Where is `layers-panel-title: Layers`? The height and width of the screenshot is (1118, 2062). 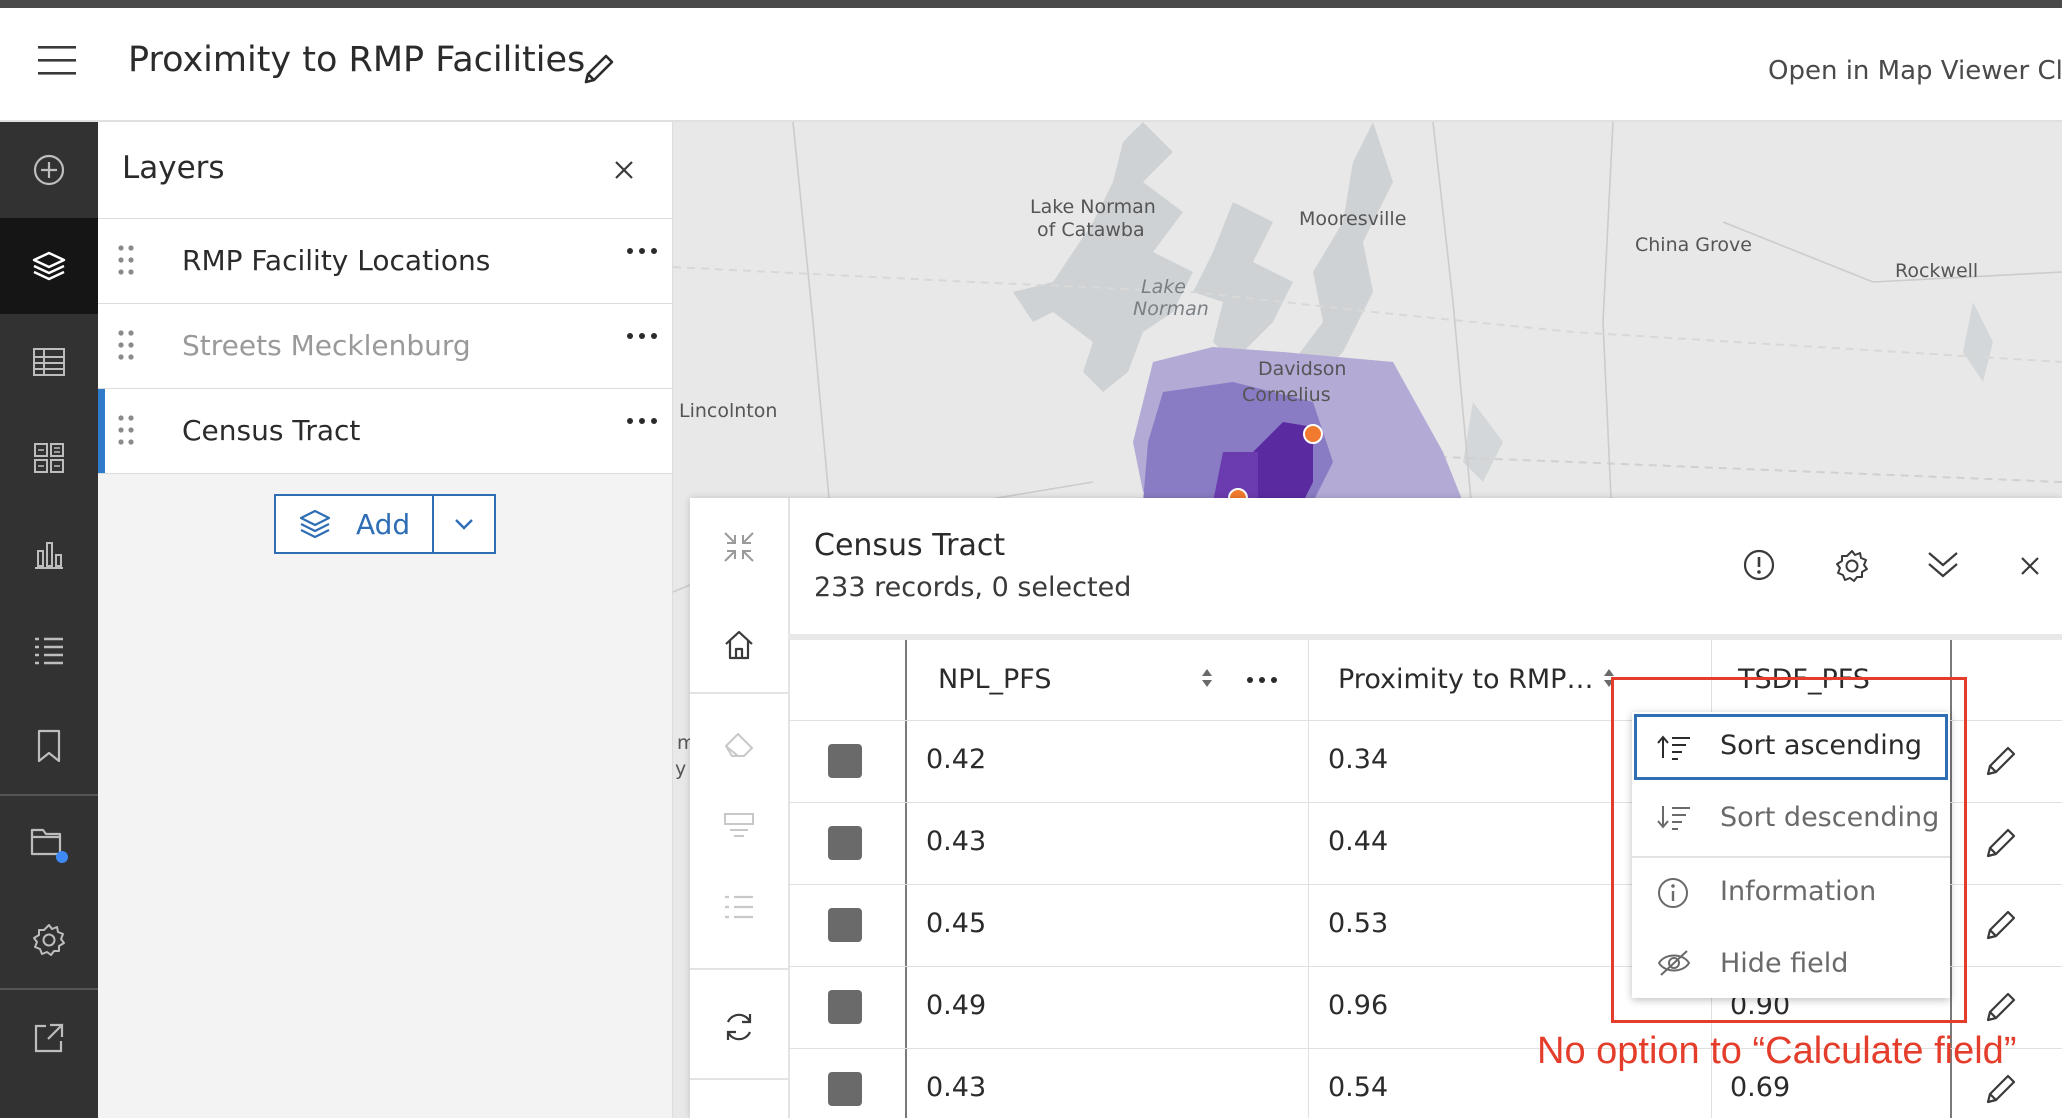
layers-panel-title: Layers is located at coordinates (173, 168).